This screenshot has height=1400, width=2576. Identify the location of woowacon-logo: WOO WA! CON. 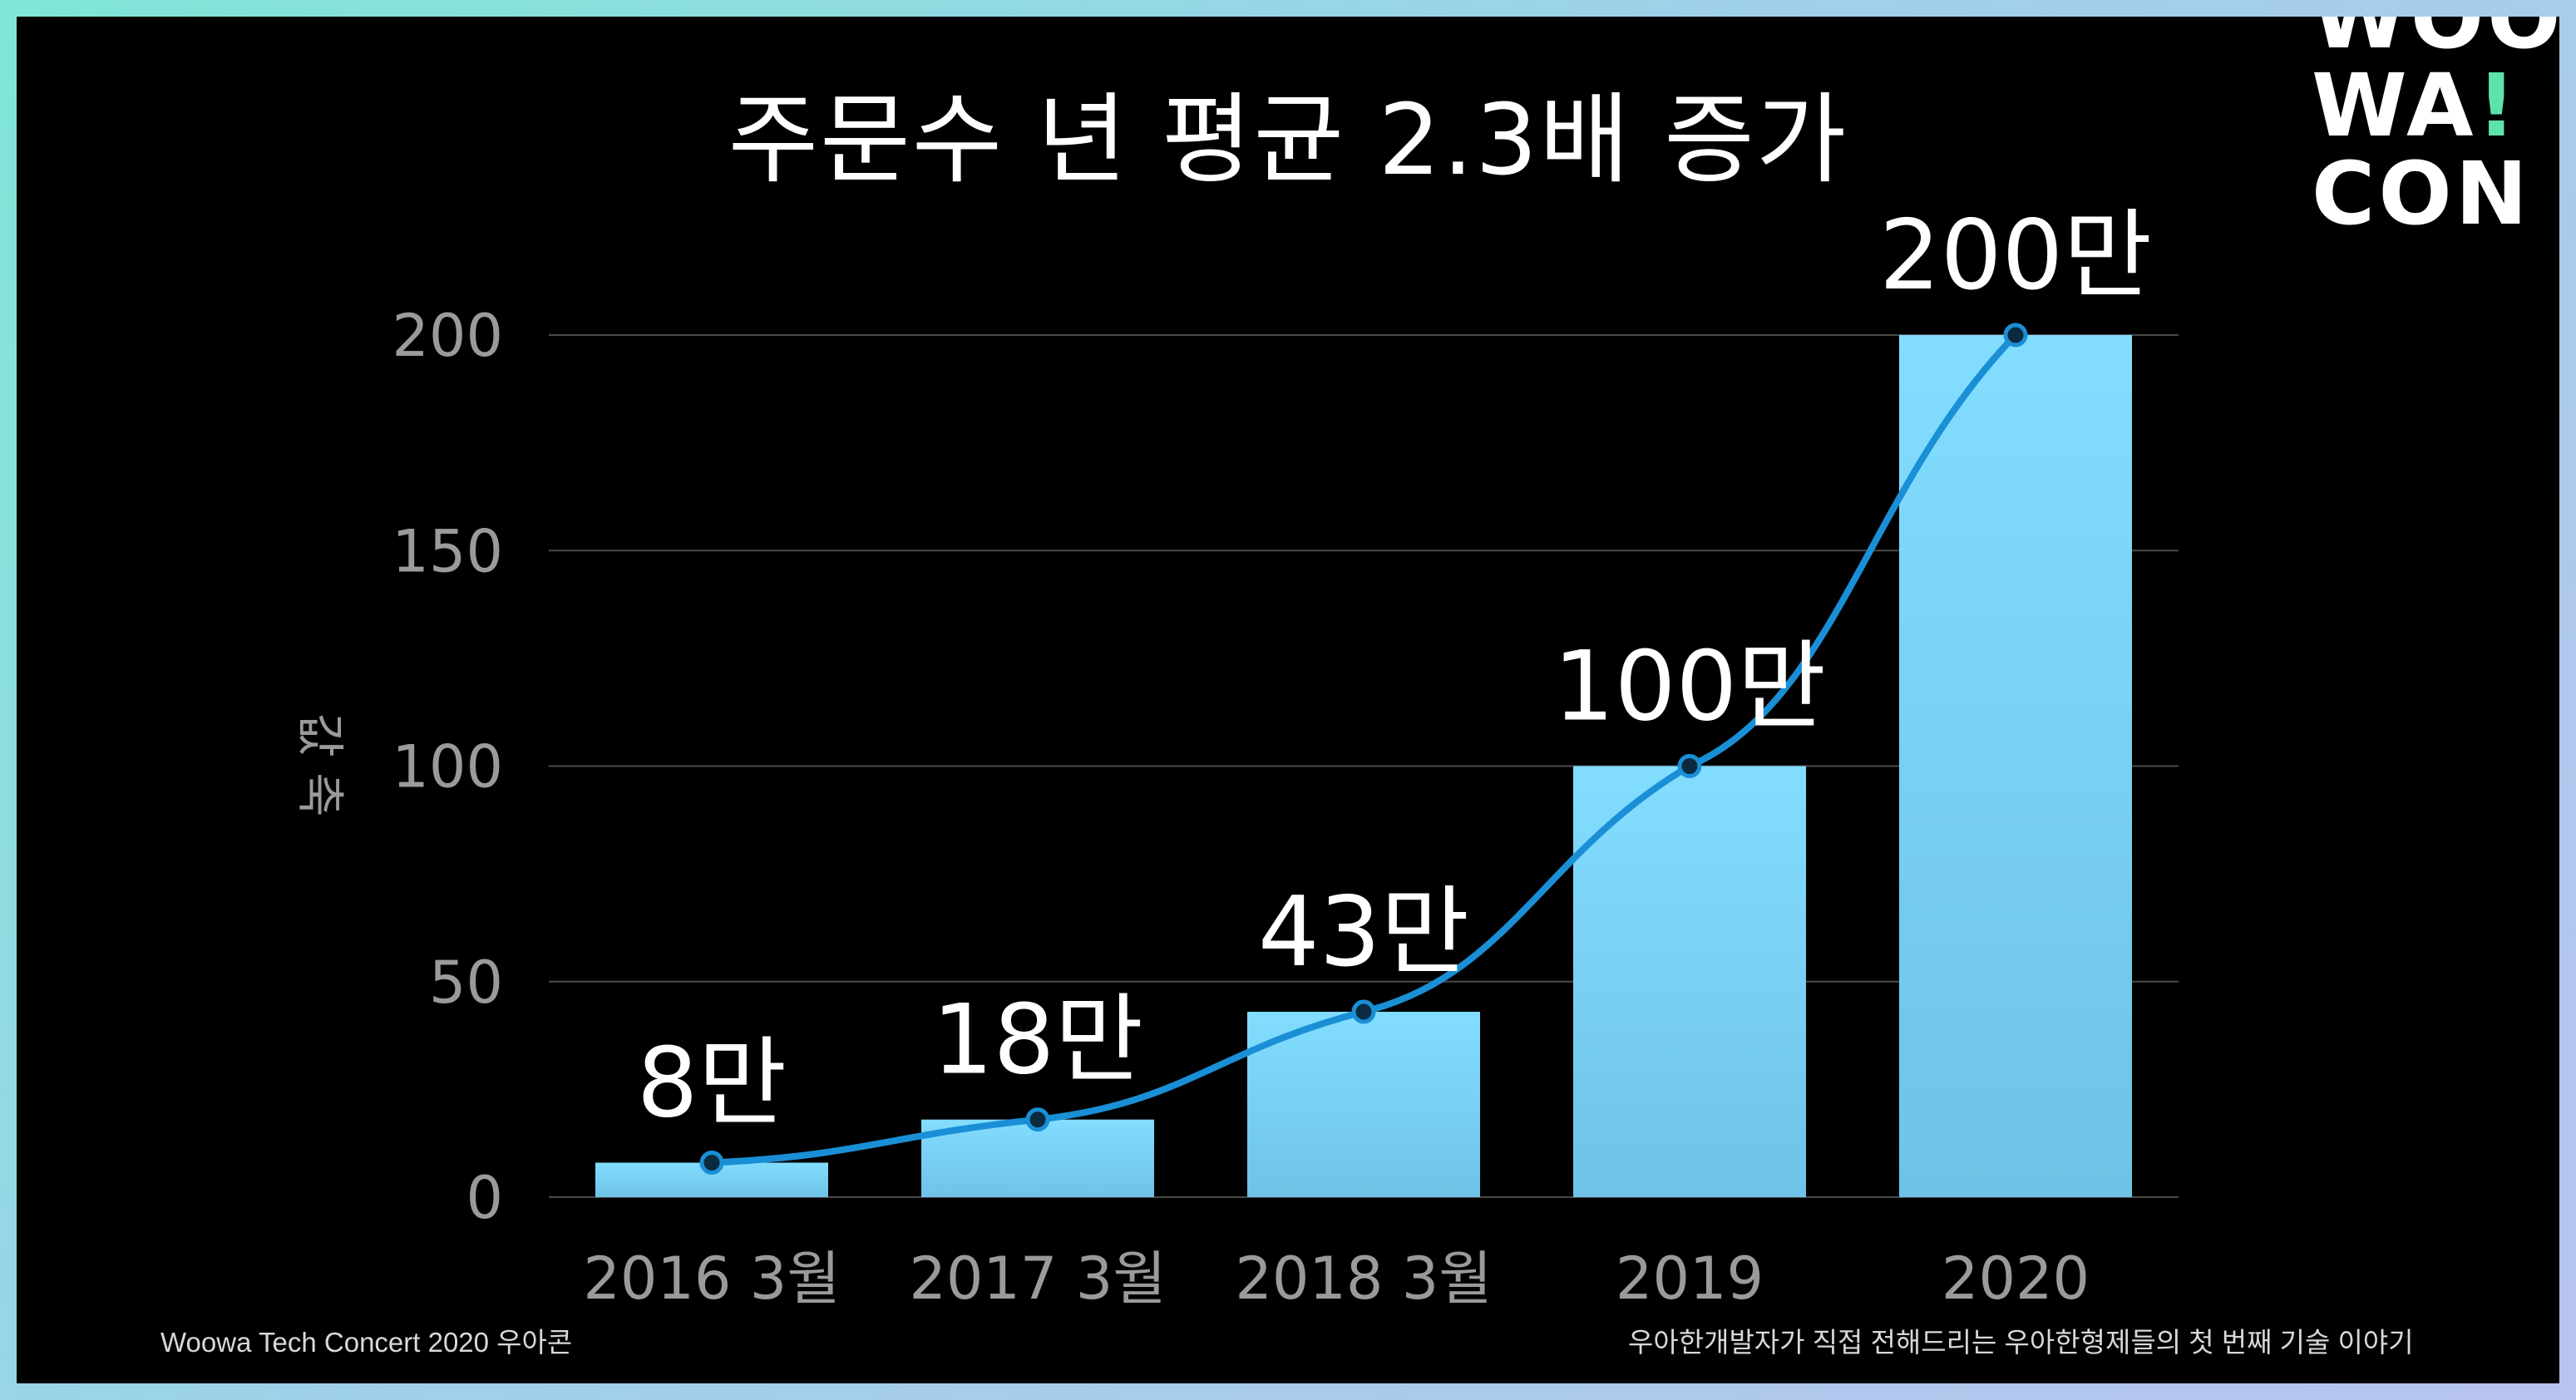
(2435, 150).